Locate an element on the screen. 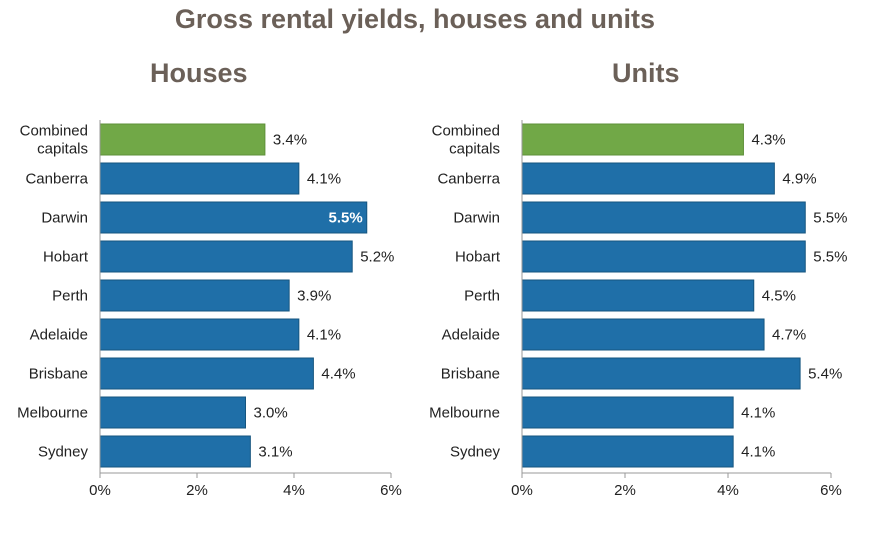 This screenshot has width=888, height=546. units-bar-melbourne is located at coordinates (627, 412).